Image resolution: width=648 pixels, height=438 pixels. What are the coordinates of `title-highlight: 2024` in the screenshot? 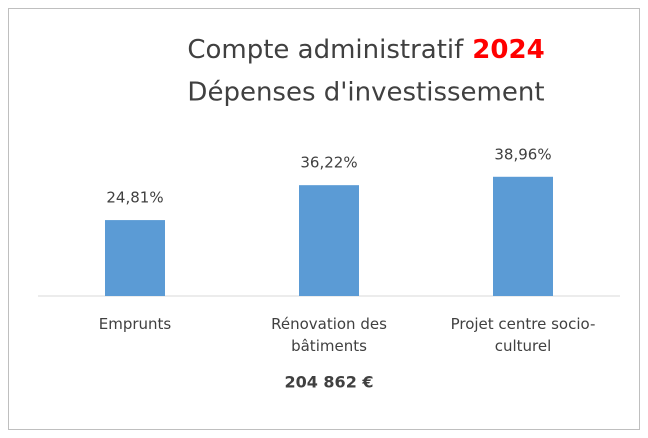 It's located at (508, 50).